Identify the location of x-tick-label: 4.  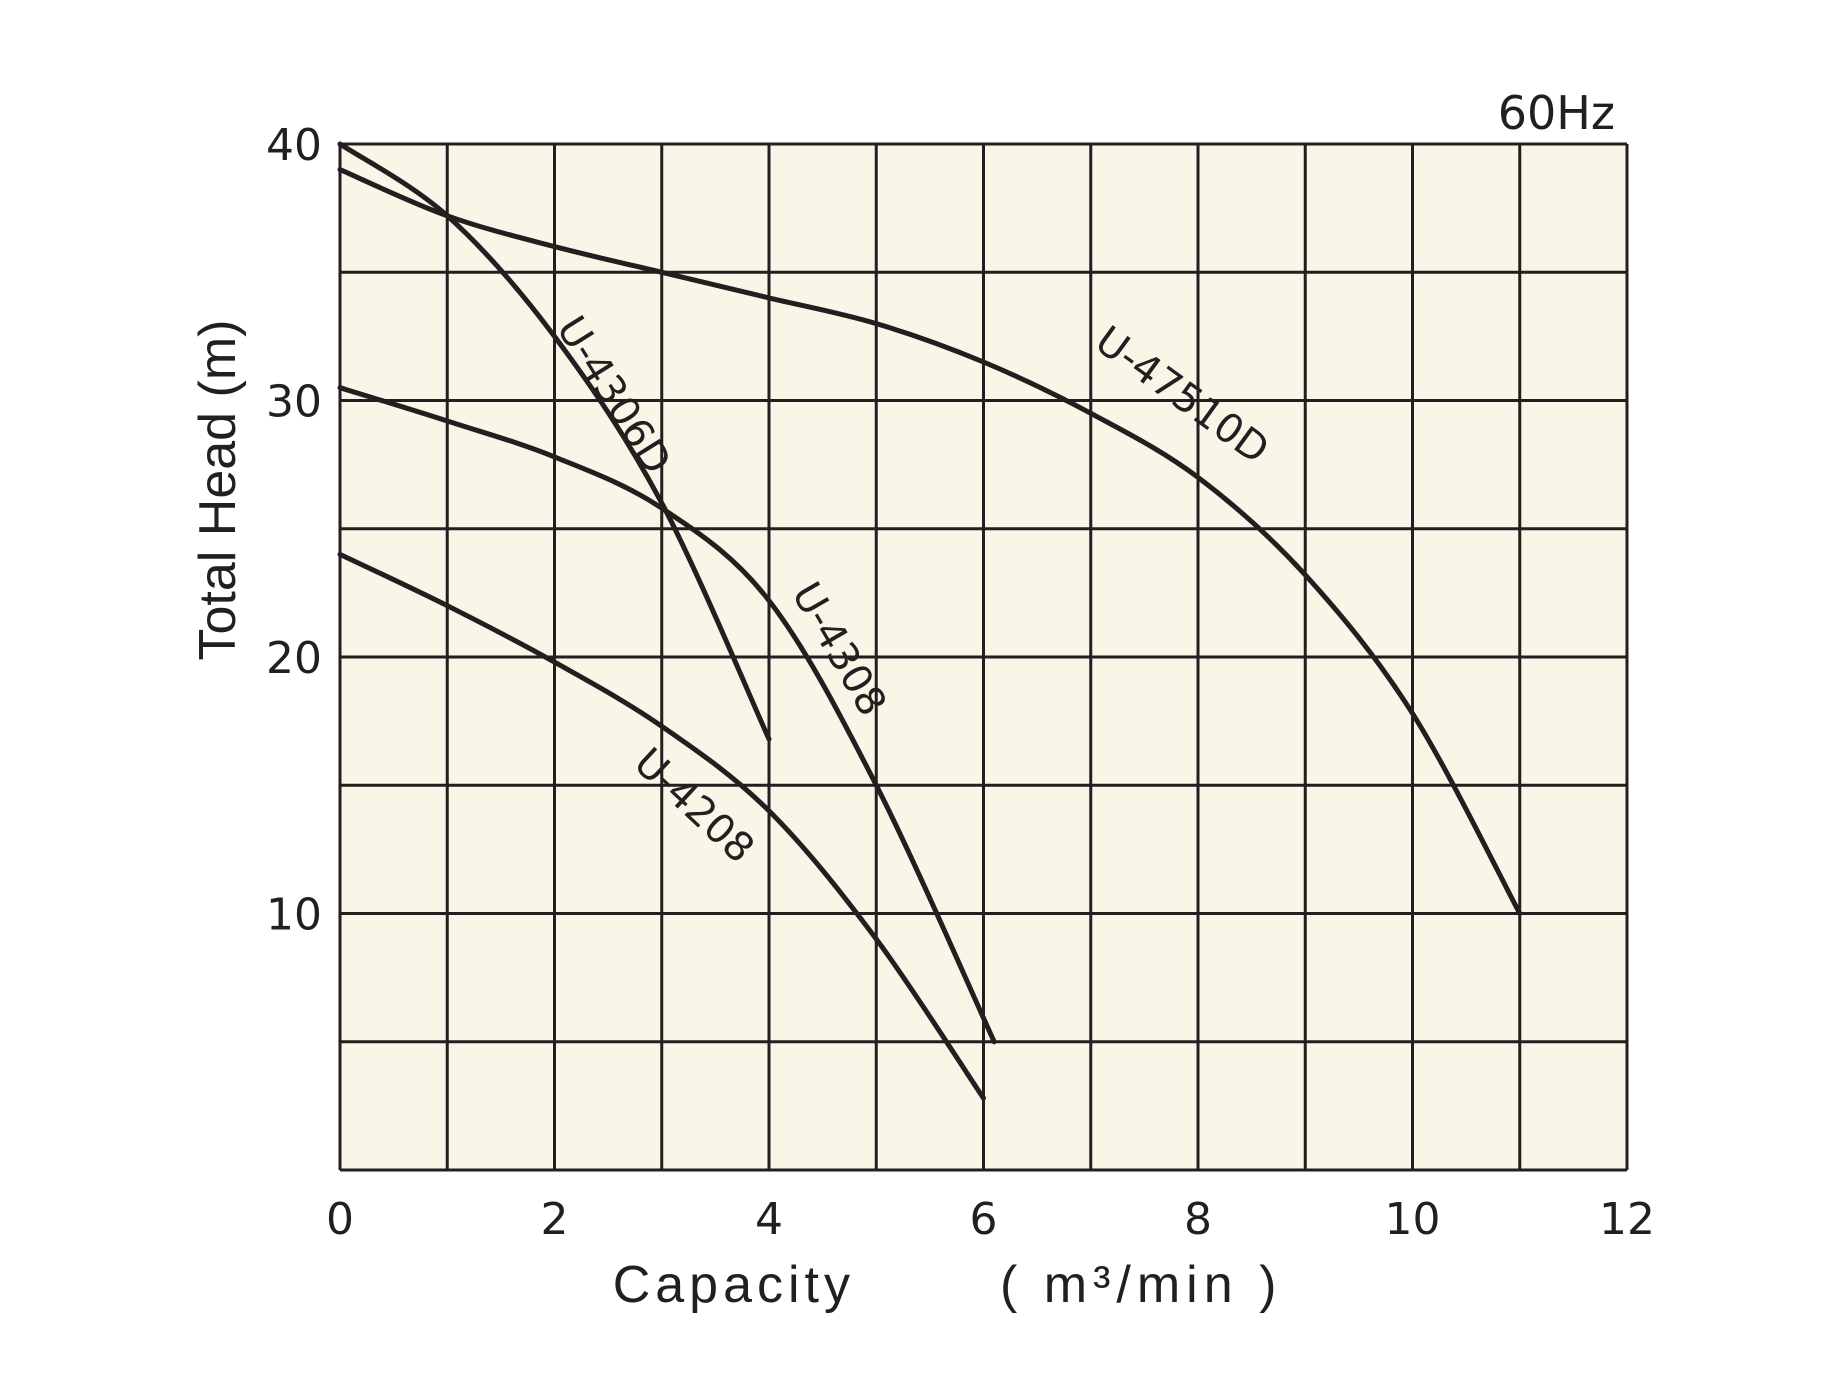
(769, 1219).